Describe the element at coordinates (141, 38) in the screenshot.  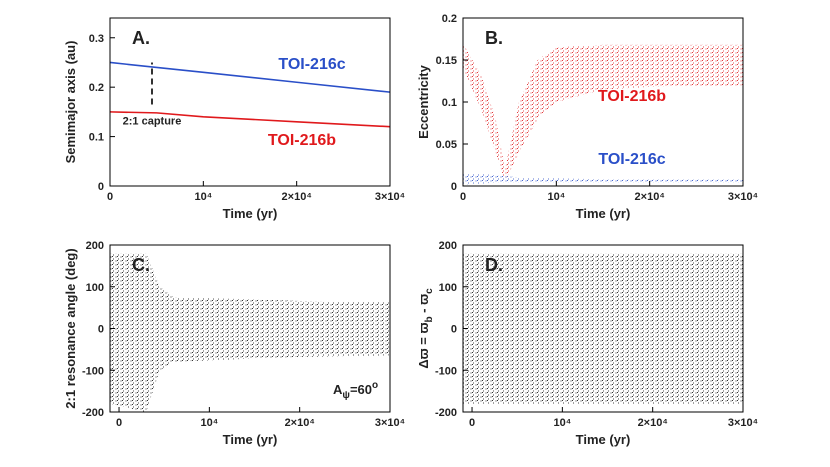
I see `panel-label: A.` at that location.